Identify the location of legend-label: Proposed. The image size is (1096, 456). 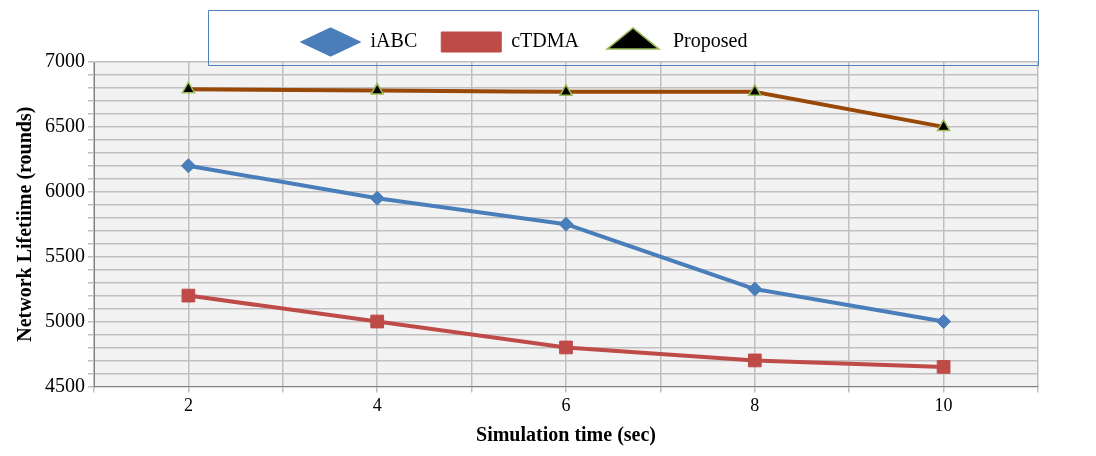
(710, 41).